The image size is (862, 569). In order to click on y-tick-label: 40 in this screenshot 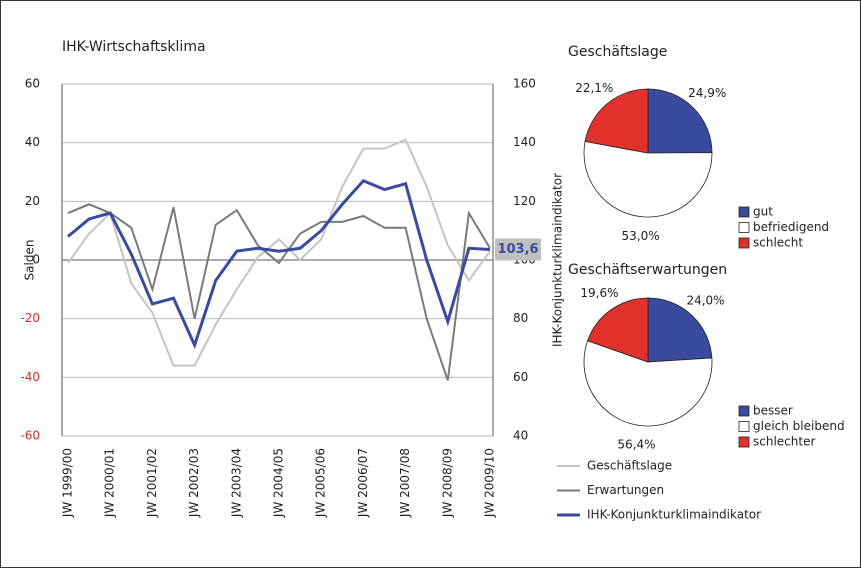, I will do `click(32, 142)`.